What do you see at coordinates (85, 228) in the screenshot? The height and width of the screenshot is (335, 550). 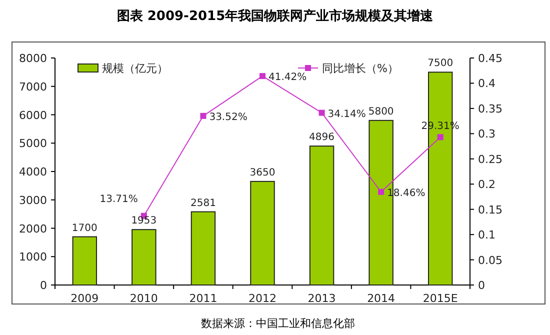 I see `data-label: 1700` at bounding box center [85, 228].